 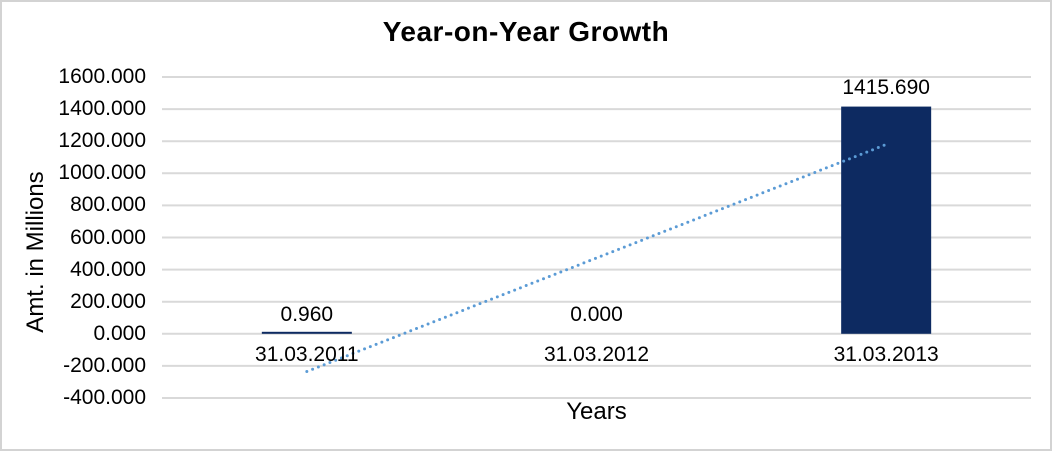 I want to click on y-tick-label: 600.000, so click(x=108, y=237).